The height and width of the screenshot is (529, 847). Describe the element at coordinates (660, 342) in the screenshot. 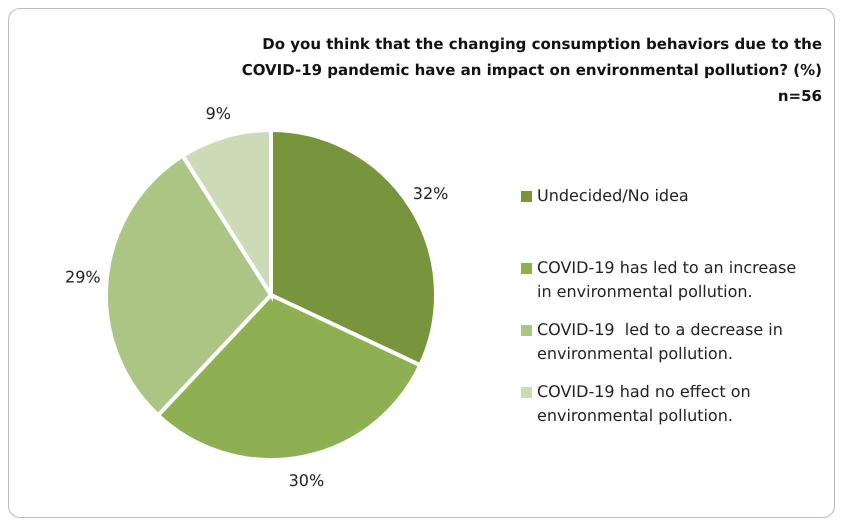

I see `legend-label: COVID-19 led to a decrease in environmental pollution.` at that location.